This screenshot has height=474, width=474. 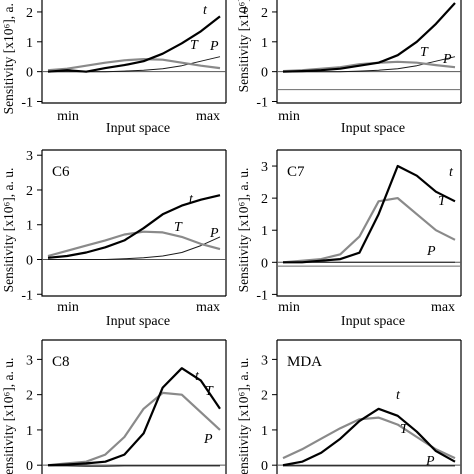 I want to click on panel-title: C7, so click(x=296, y=172).